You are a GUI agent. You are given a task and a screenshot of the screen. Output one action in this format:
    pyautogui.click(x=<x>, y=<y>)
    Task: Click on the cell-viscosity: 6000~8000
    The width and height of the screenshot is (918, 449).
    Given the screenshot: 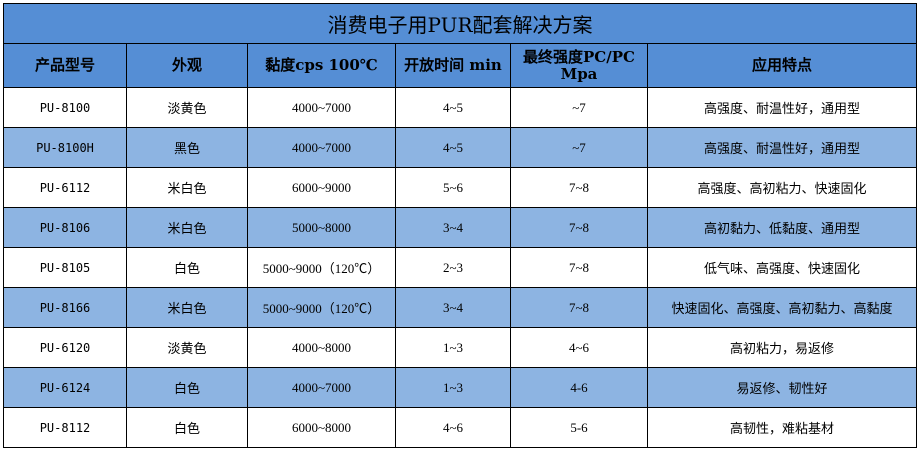 What is the action you would take?
    pyautogui.click(x=321, y=427)
    